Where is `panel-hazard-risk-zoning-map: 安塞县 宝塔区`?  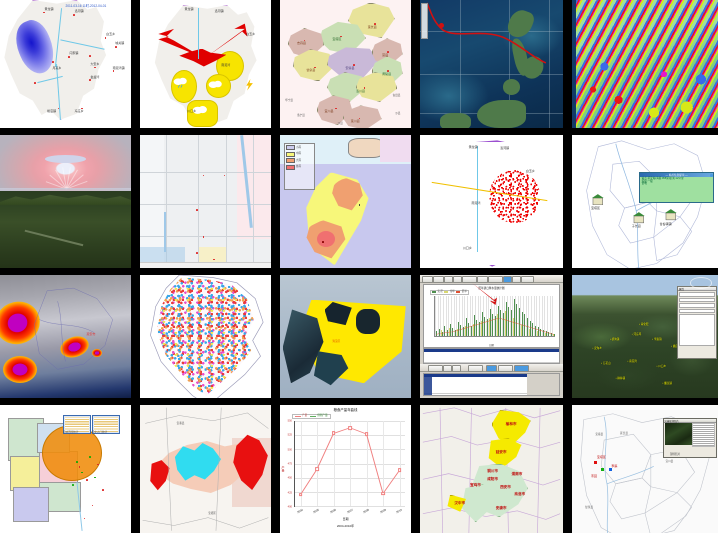 panel-hazard-risk-zoning-map: 安塞县 宝塔区 is located at coordinates (205, 469).